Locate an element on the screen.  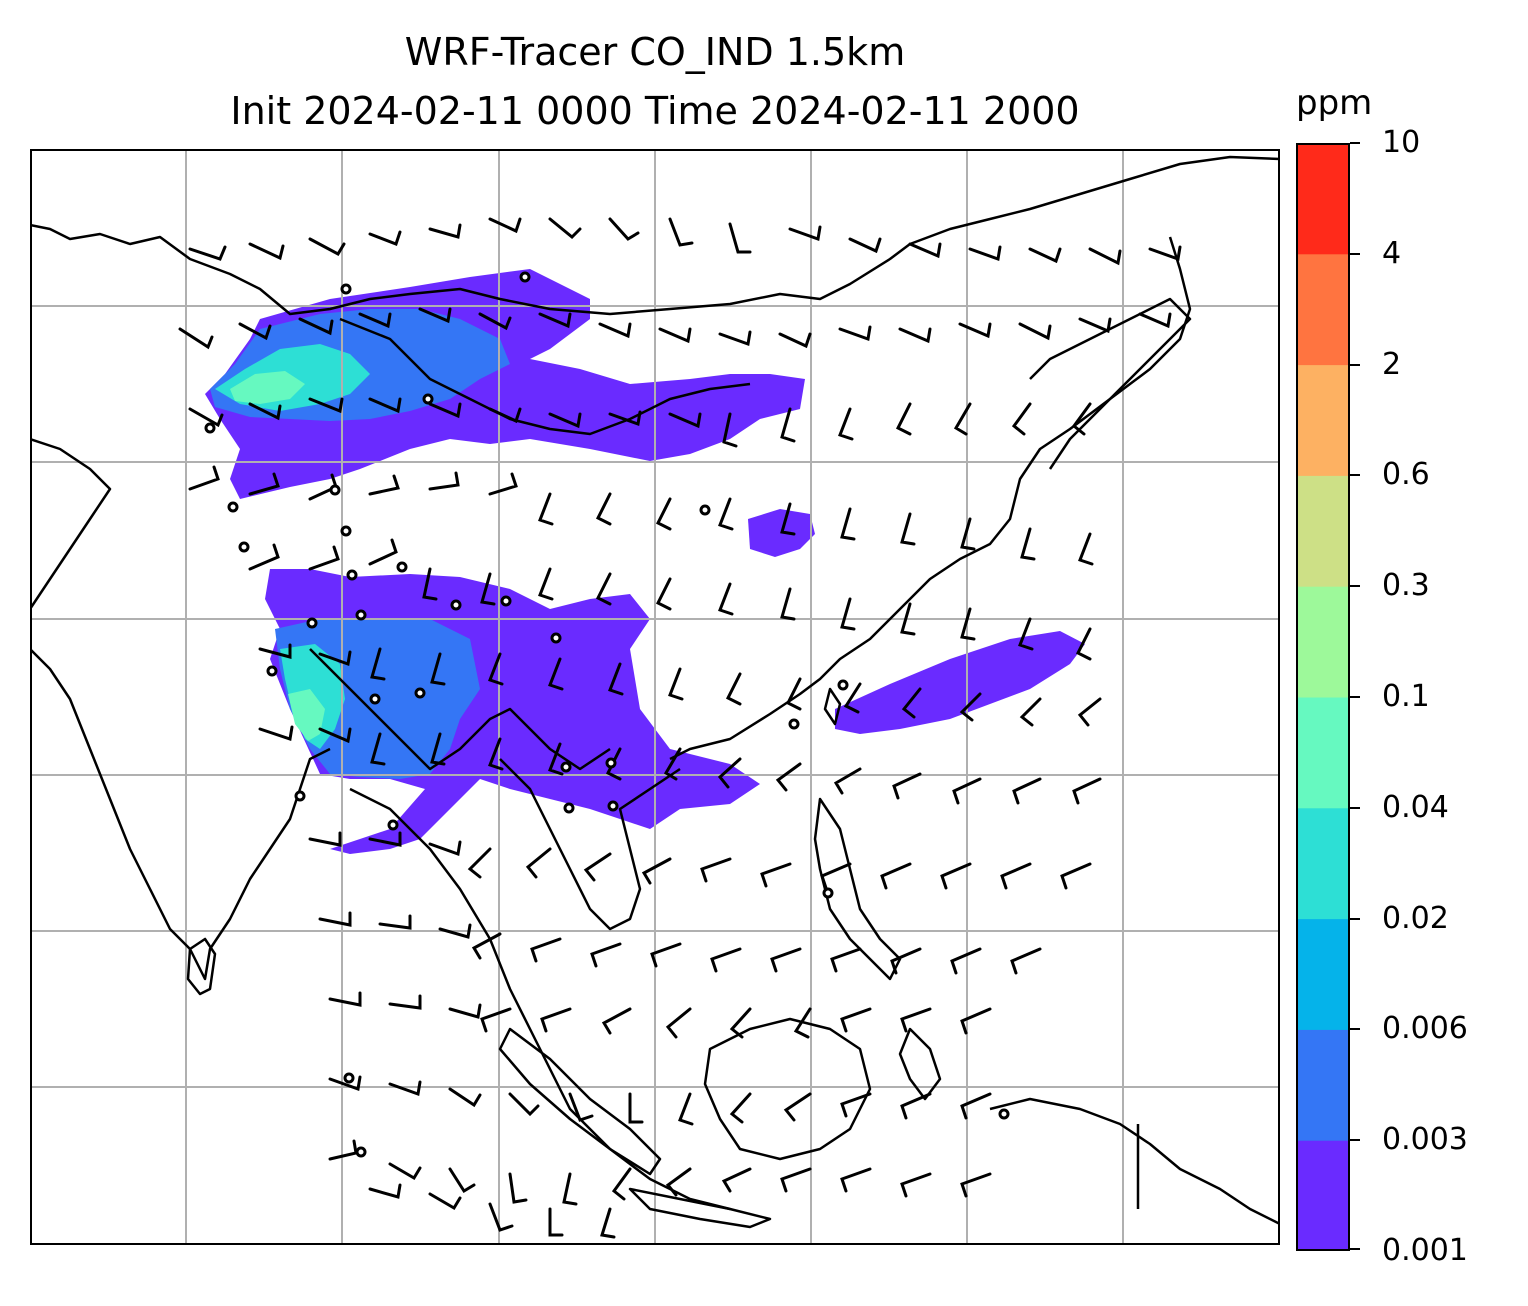
colorbar-tick-label: 0.001 is located at coordinates (1425, 1250).